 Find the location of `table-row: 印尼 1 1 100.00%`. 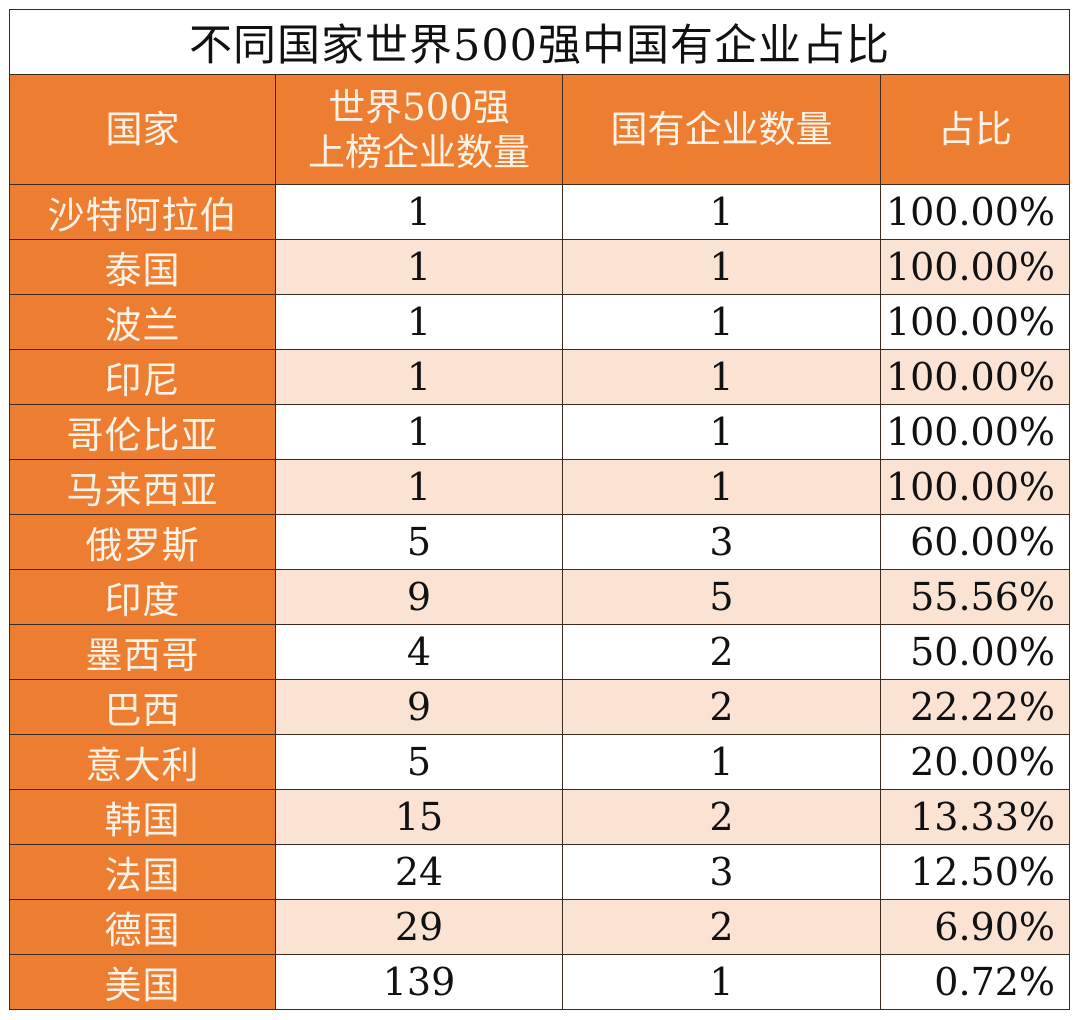

table-row: 印尼 1 1 100.00% is located at coordinates (540, 377).